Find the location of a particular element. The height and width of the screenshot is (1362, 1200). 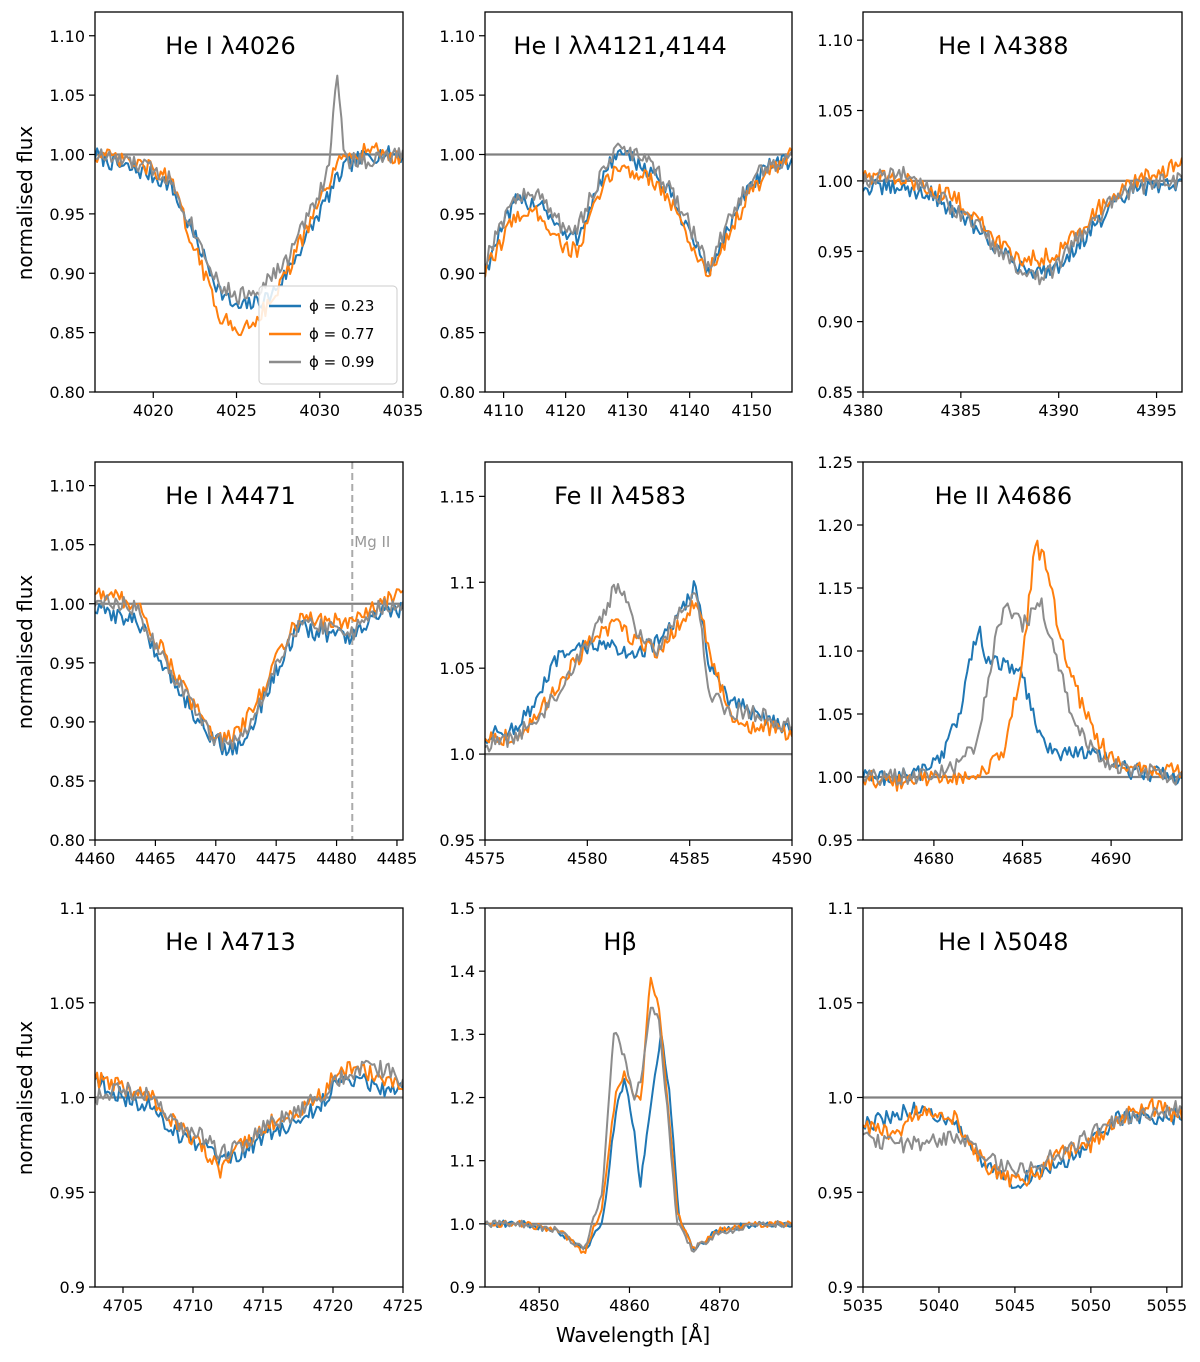

x-tick-label: 4710 is located at coordinates (193, 1305).